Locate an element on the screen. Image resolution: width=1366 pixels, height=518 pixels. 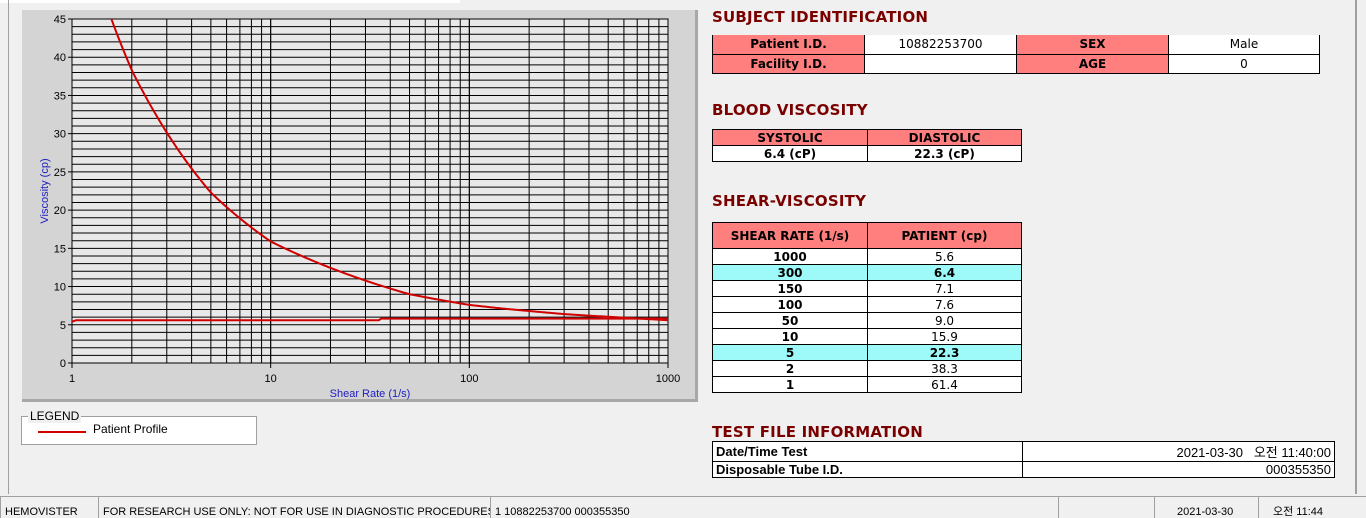
series-line is located at coordinates (370, 320).